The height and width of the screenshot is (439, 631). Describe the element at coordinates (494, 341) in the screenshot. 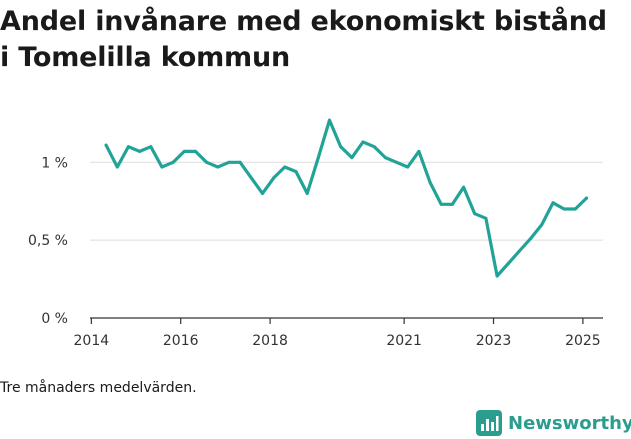

I see `x-tick-label: 2023` at that location.